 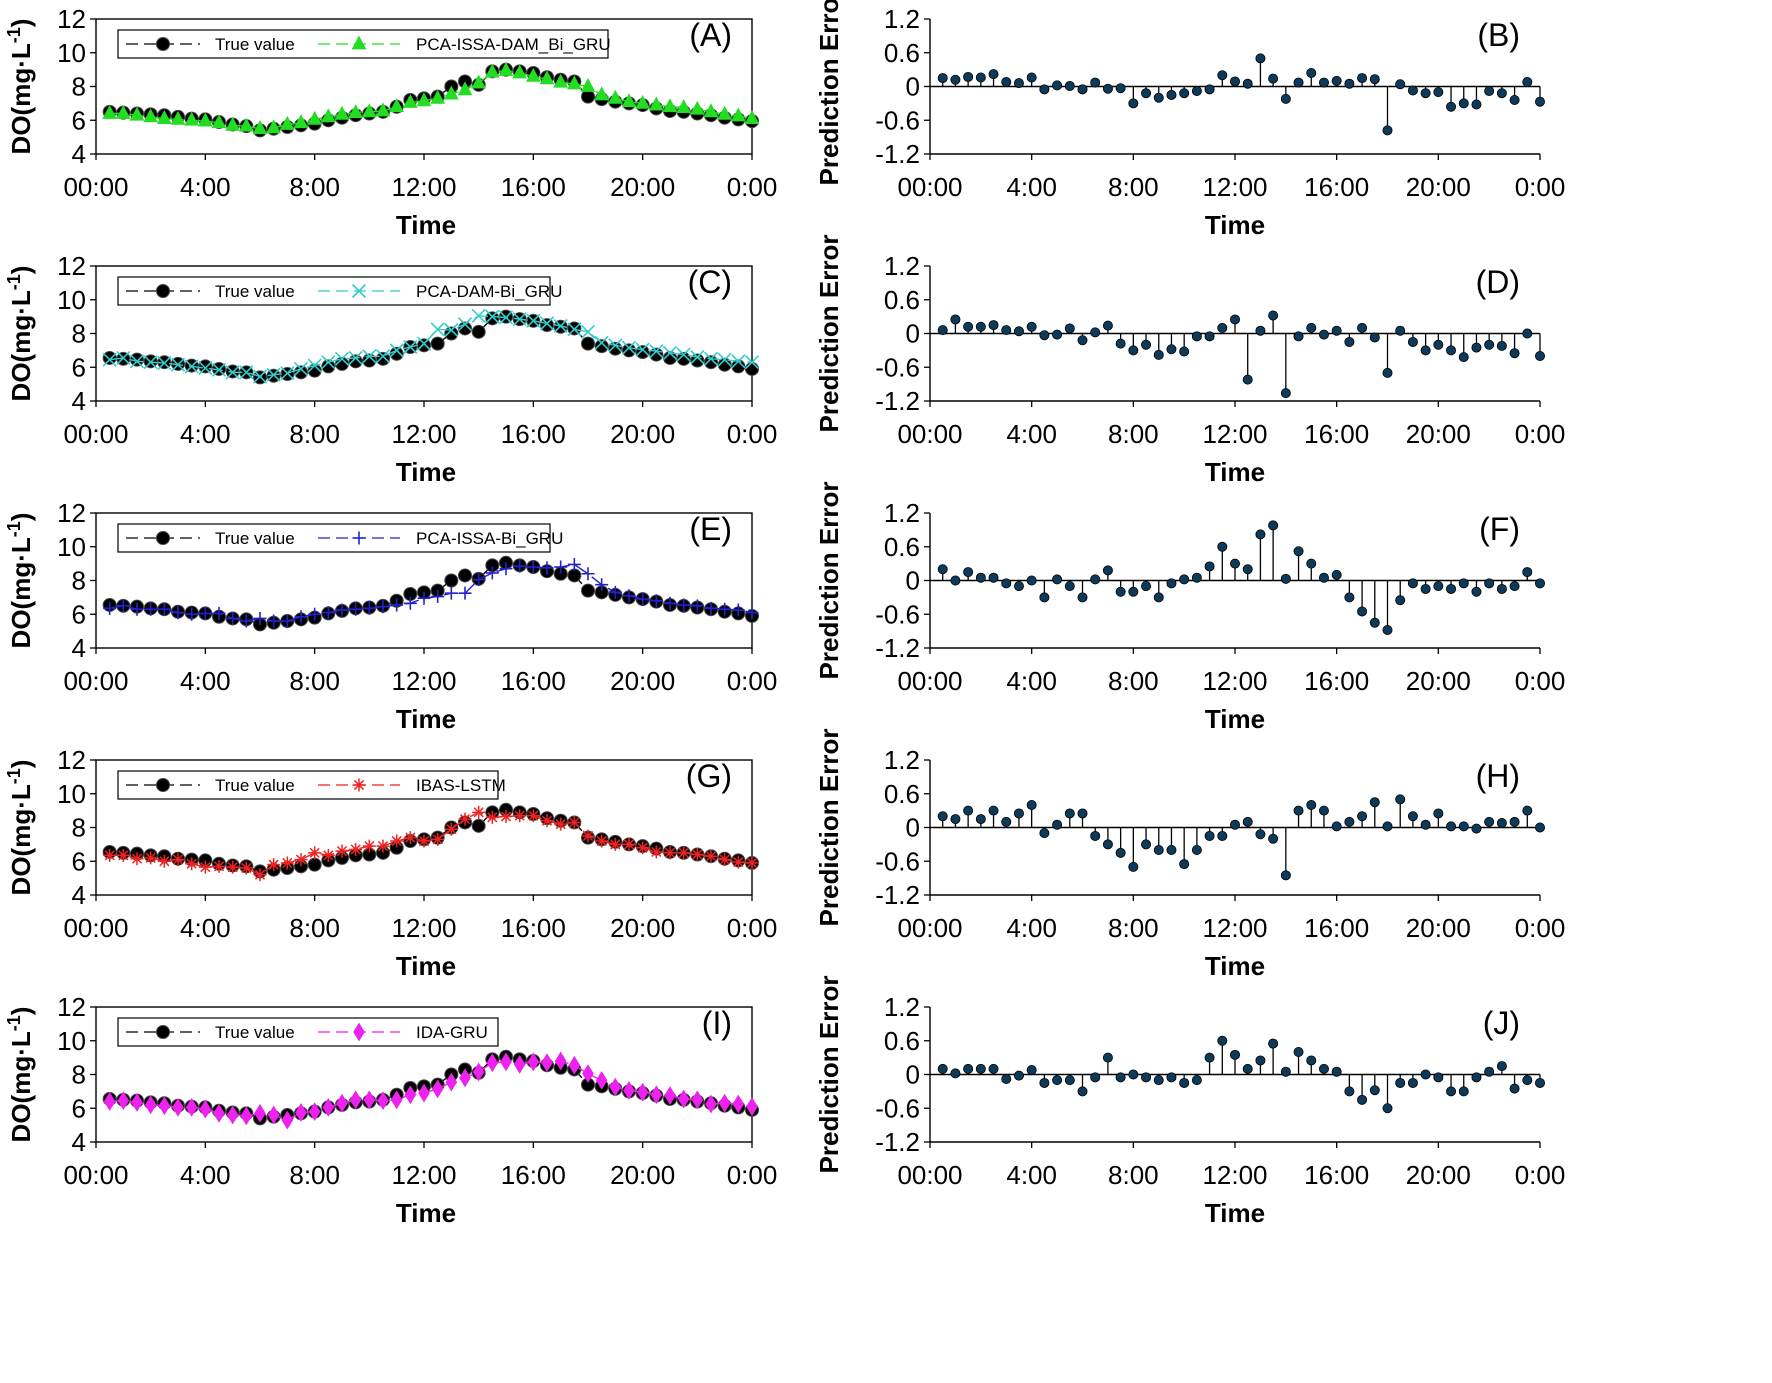 What do you see at coordinates (1336, 1175) in the screenshot?
I see `x-tick-label: 16:00` at bounding box center [1336, 1175].